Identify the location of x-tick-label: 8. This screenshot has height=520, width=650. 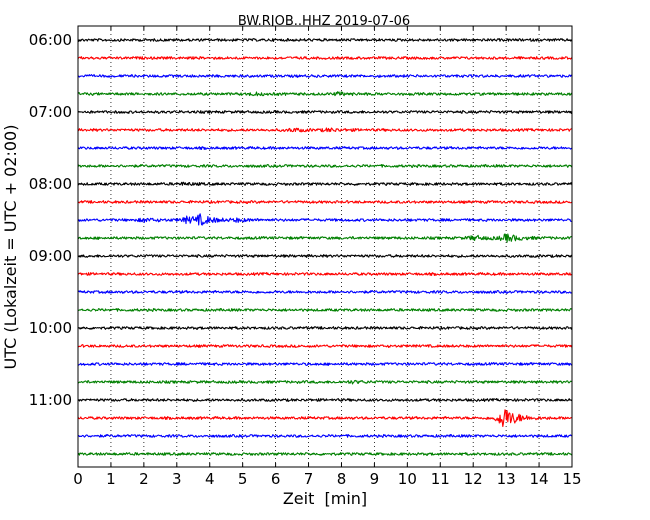
(342, 479).